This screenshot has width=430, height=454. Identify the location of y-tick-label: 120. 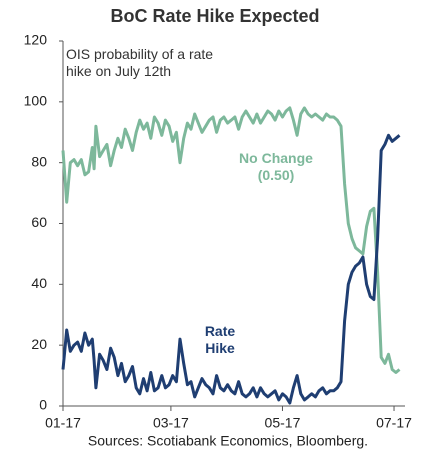
(36, 40).